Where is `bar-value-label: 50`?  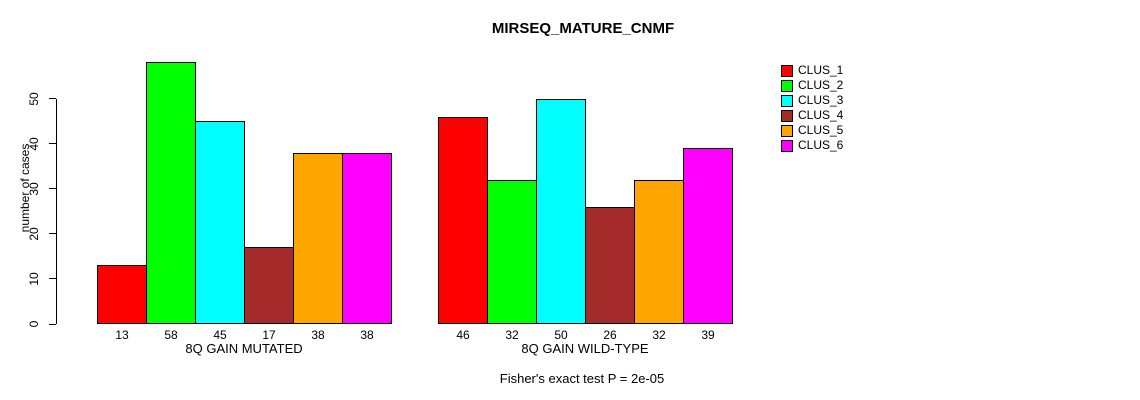 bar-value-label: 50 is located at coordinates (561, 335).